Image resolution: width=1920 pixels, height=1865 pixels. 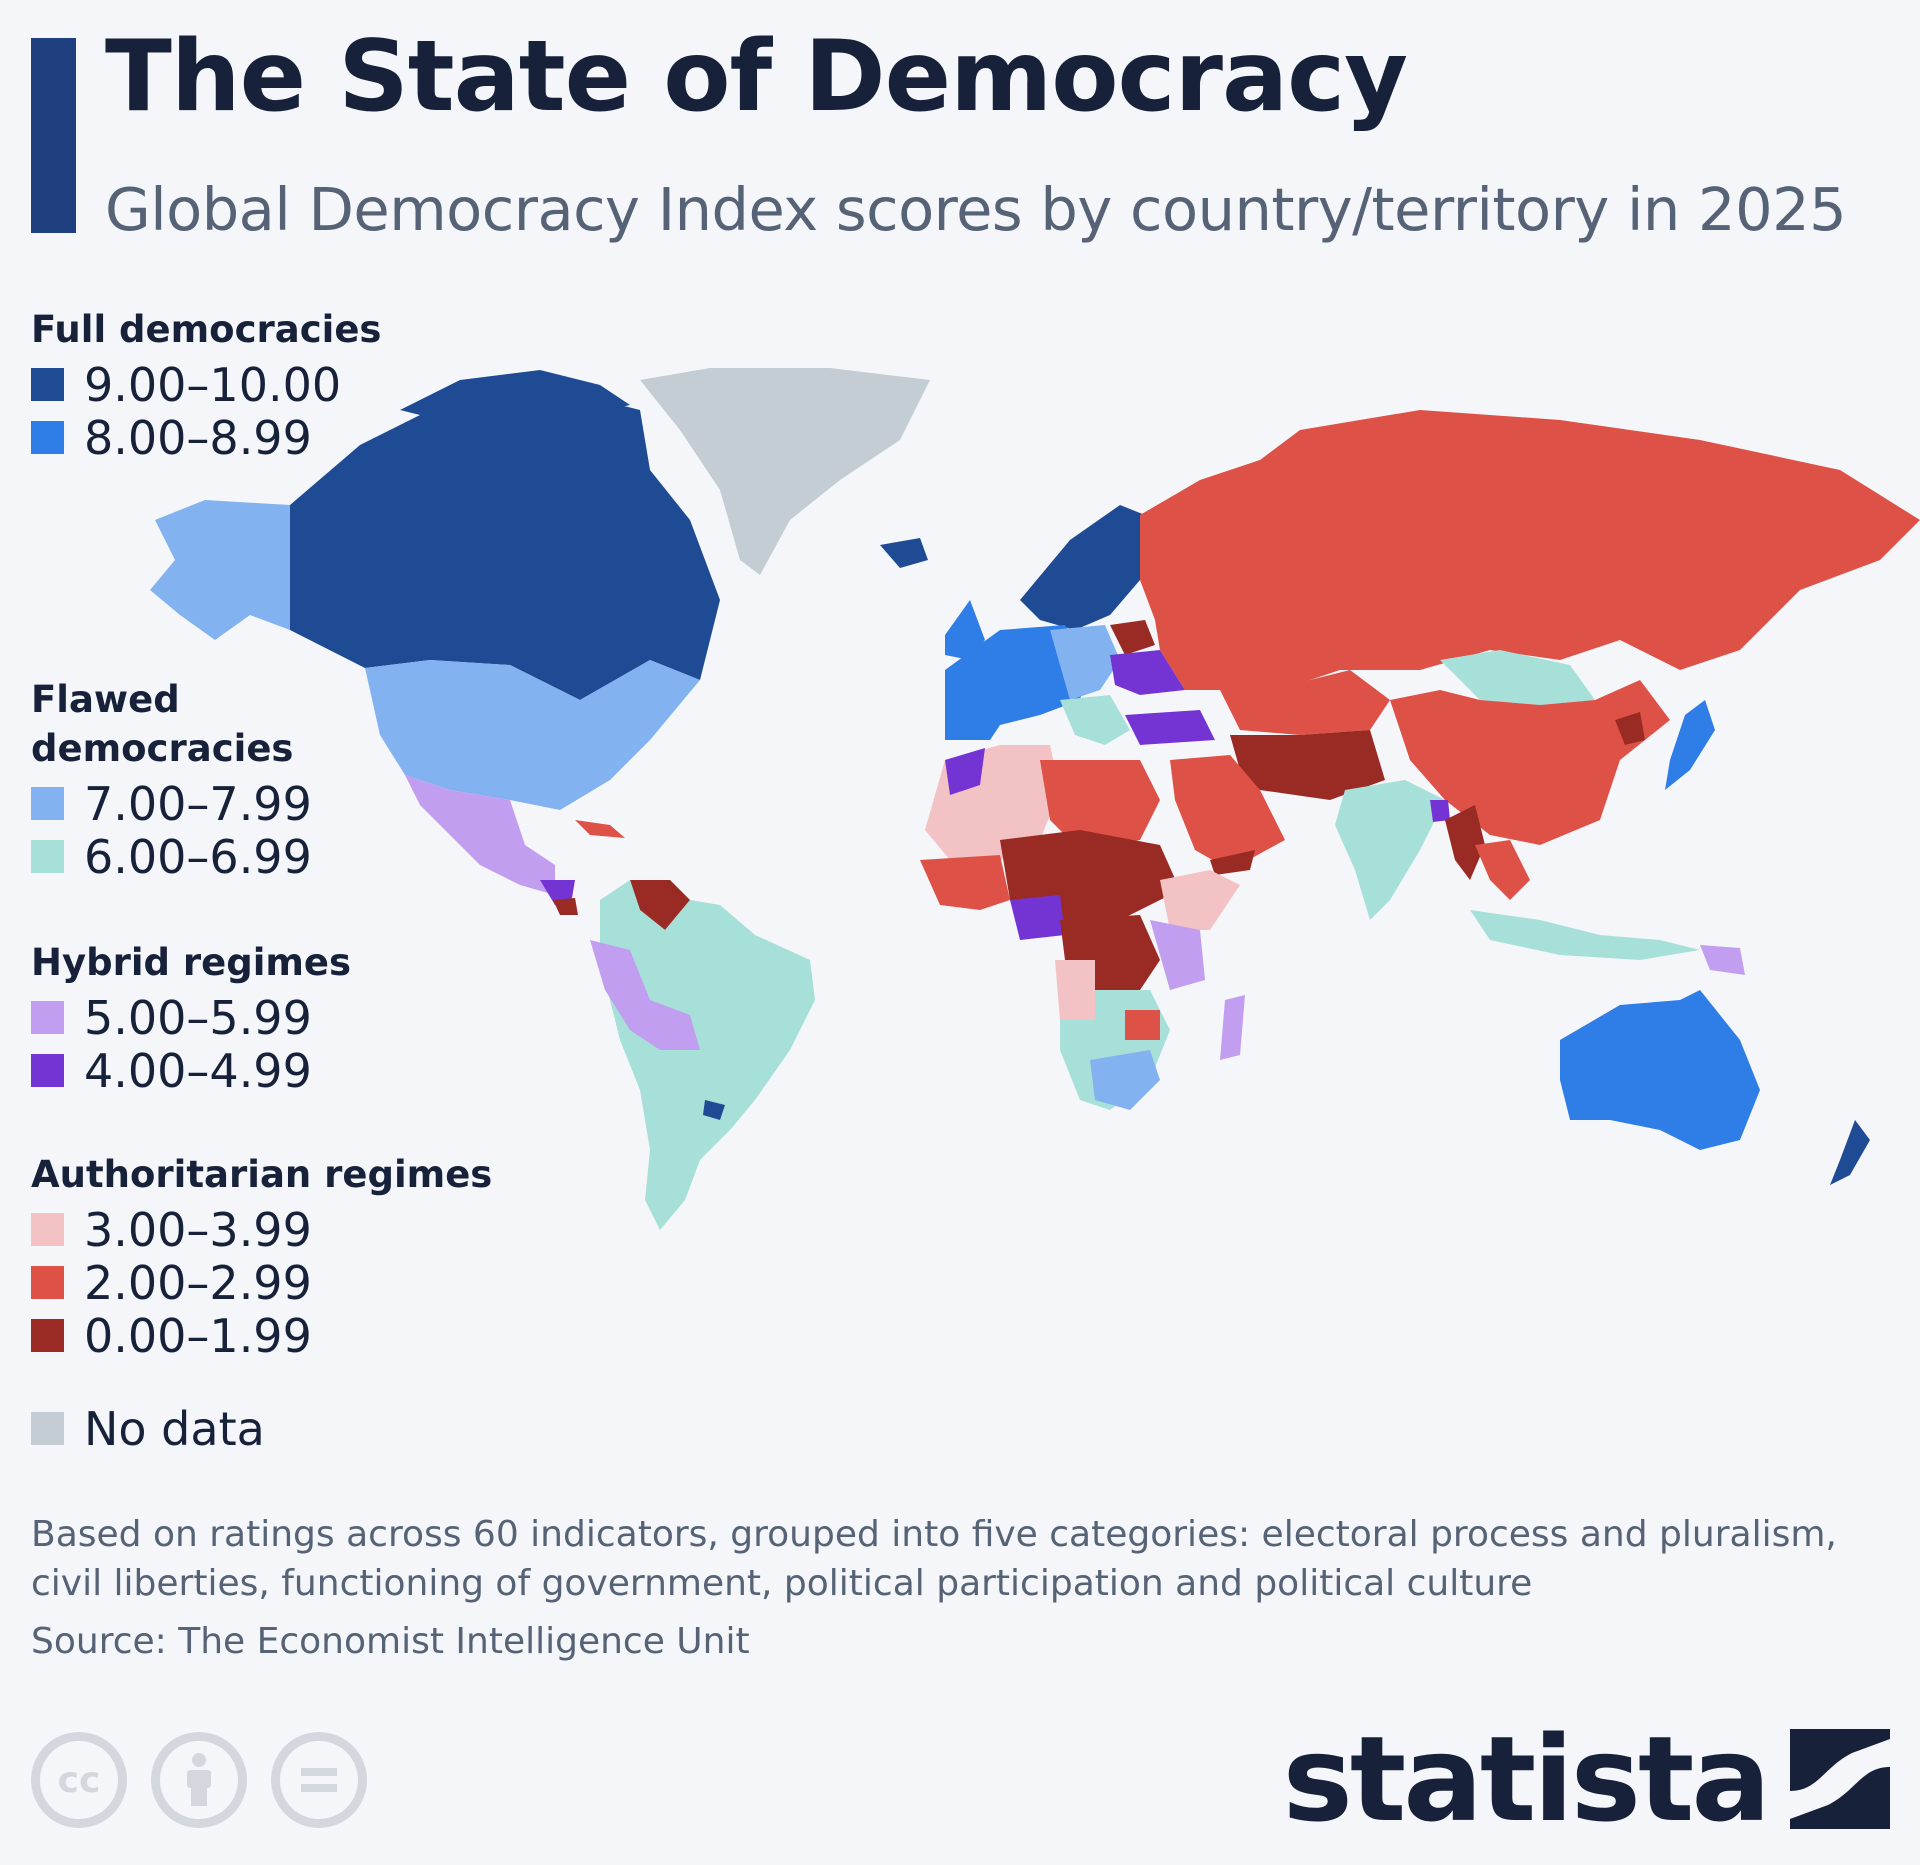 I want to click on equals-icon, so click(x=319, y=1780).